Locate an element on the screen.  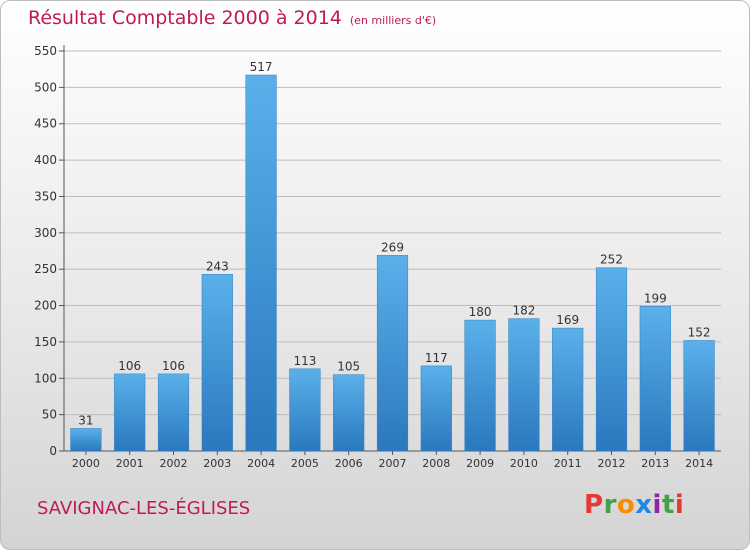
logo-letter: r is located at coordinates (610, 505).